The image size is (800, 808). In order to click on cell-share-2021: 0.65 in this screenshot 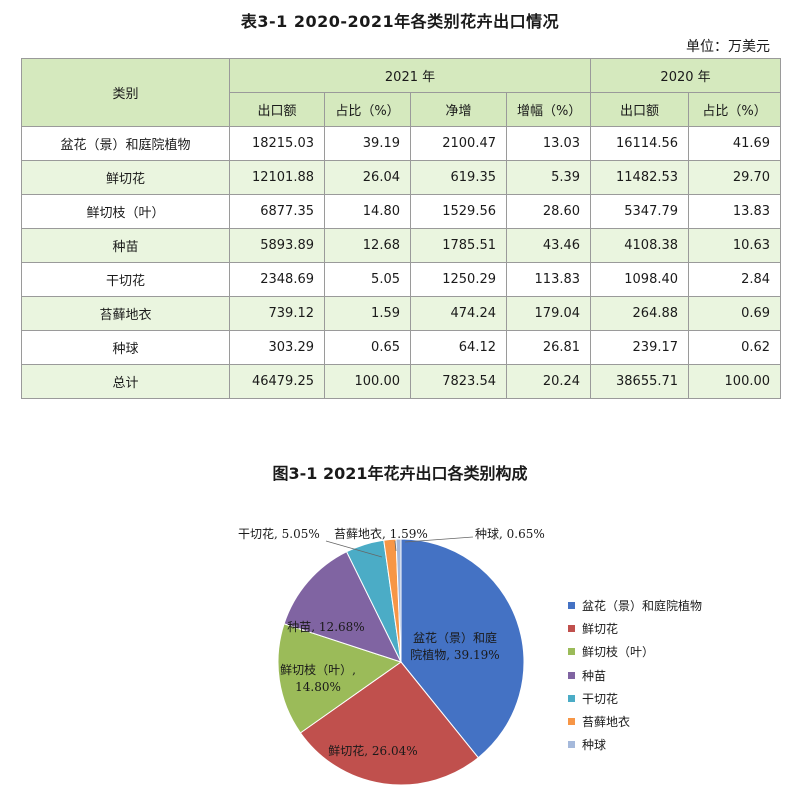, I will do `click(367, 347)`.